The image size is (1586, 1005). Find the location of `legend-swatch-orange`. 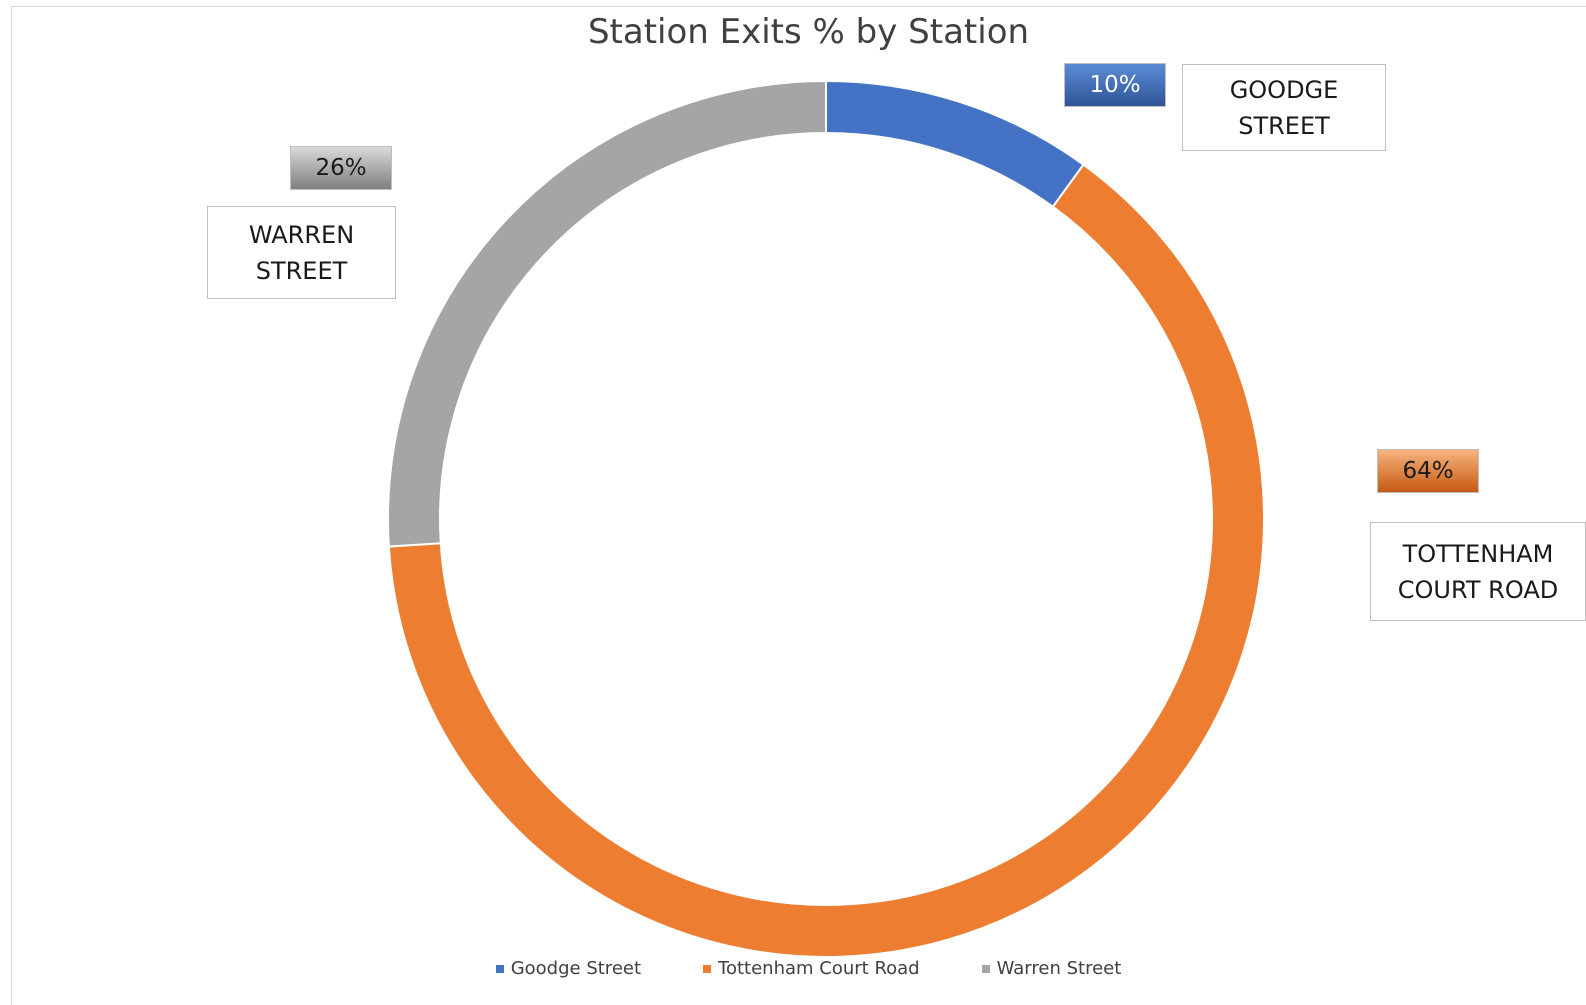

legend-swatch-orange is located at coordinates (707, 968).